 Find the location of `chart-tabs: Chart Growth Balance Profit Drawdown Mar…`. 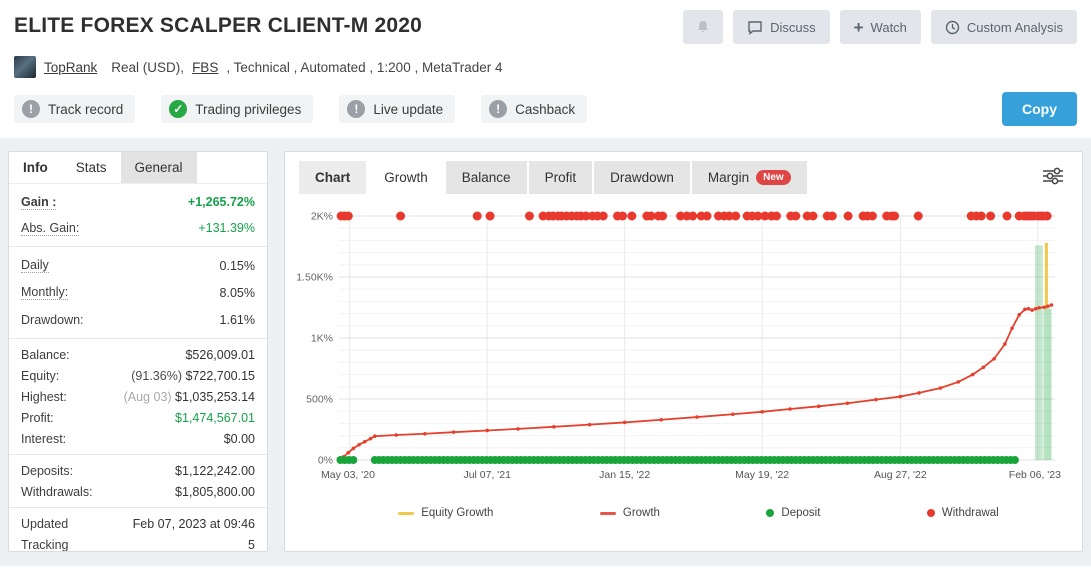

chart-tabs: Chart Growth Balance Profit Drawdown Mar… is located at coordinates (553, 177).